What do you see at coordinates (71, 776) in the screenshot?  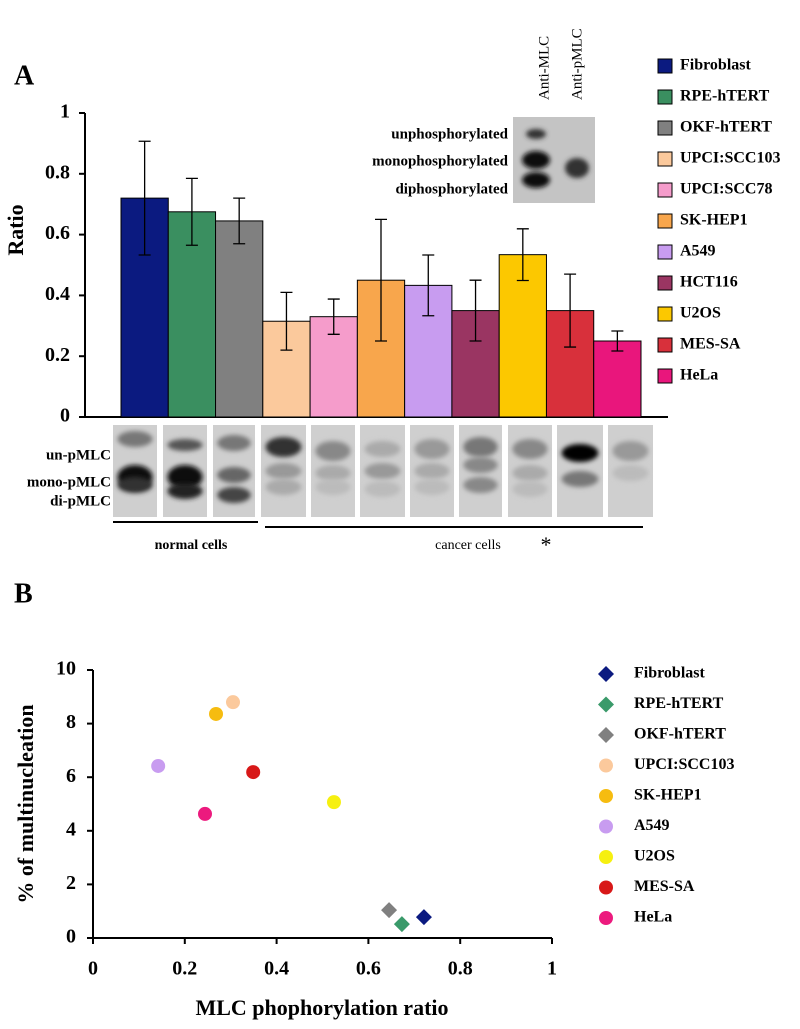 I see `y-tick-label: 6` at bounding box center [71, 776].